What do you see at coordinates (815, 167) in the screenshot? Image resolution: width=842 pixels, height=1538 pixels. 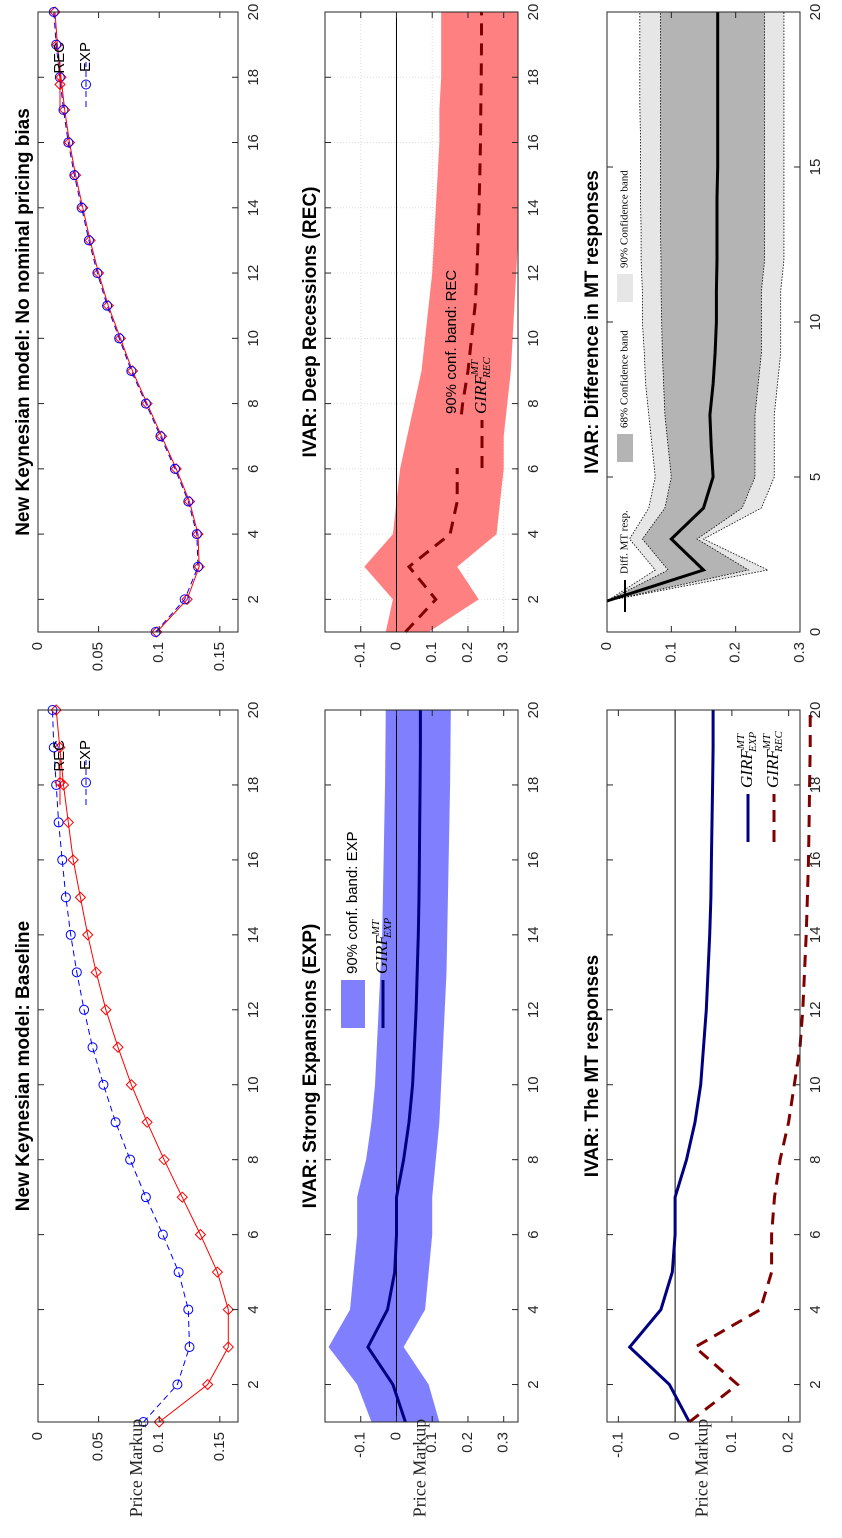 I see `x-tick-label: 15` at bounding box center [815, 167].